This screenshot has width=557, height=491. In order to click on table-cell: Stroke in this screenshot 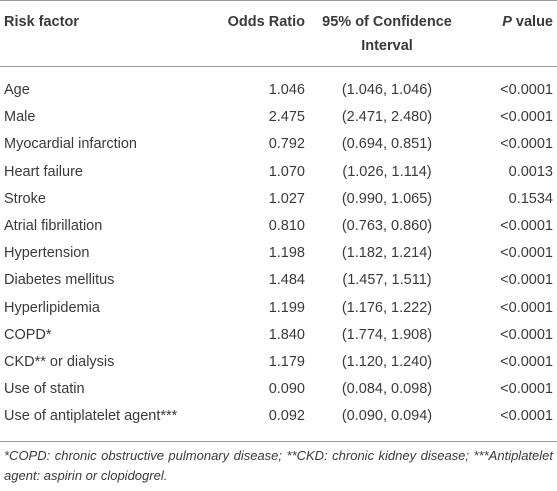, I will do `click(25, 198)`.